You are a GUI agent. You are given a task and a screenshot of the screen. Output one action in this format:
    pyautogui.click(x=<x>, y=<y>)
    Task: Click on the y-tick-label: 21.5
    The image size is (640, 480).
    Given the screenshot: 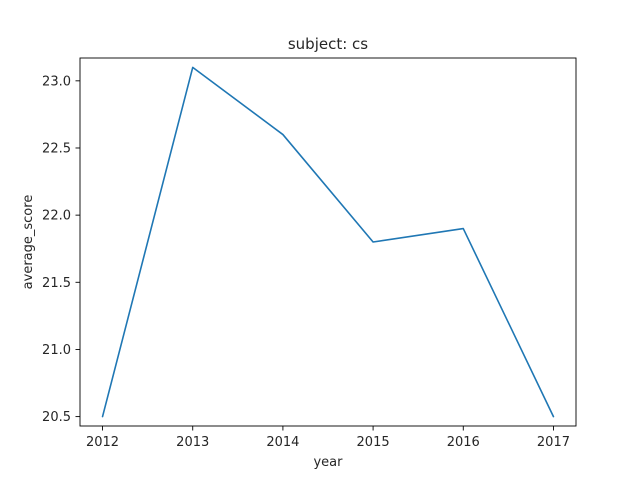 What is the action you would take?
    pyautogui.click(x=56, y=283)
    